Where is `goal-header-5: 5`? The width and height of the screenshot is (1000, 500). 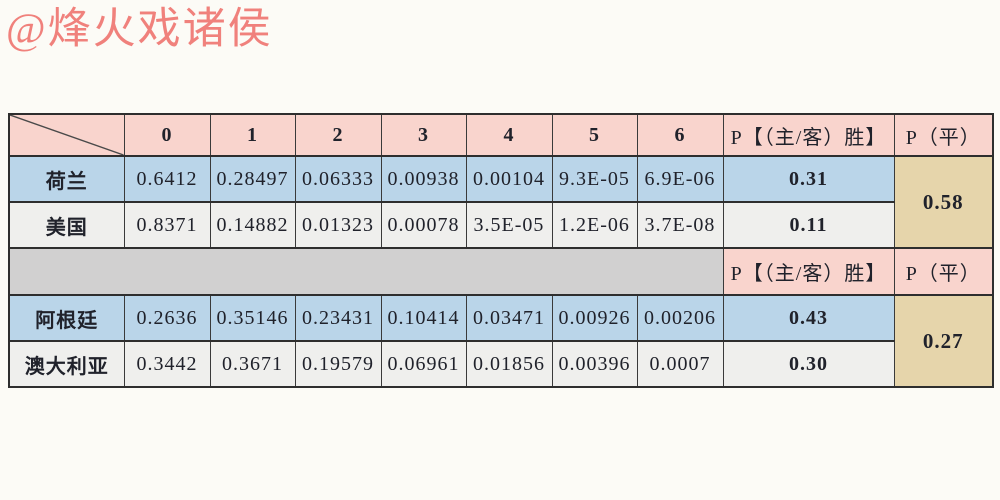
goal-header-5: 5 is located at coordinates (594, 135).